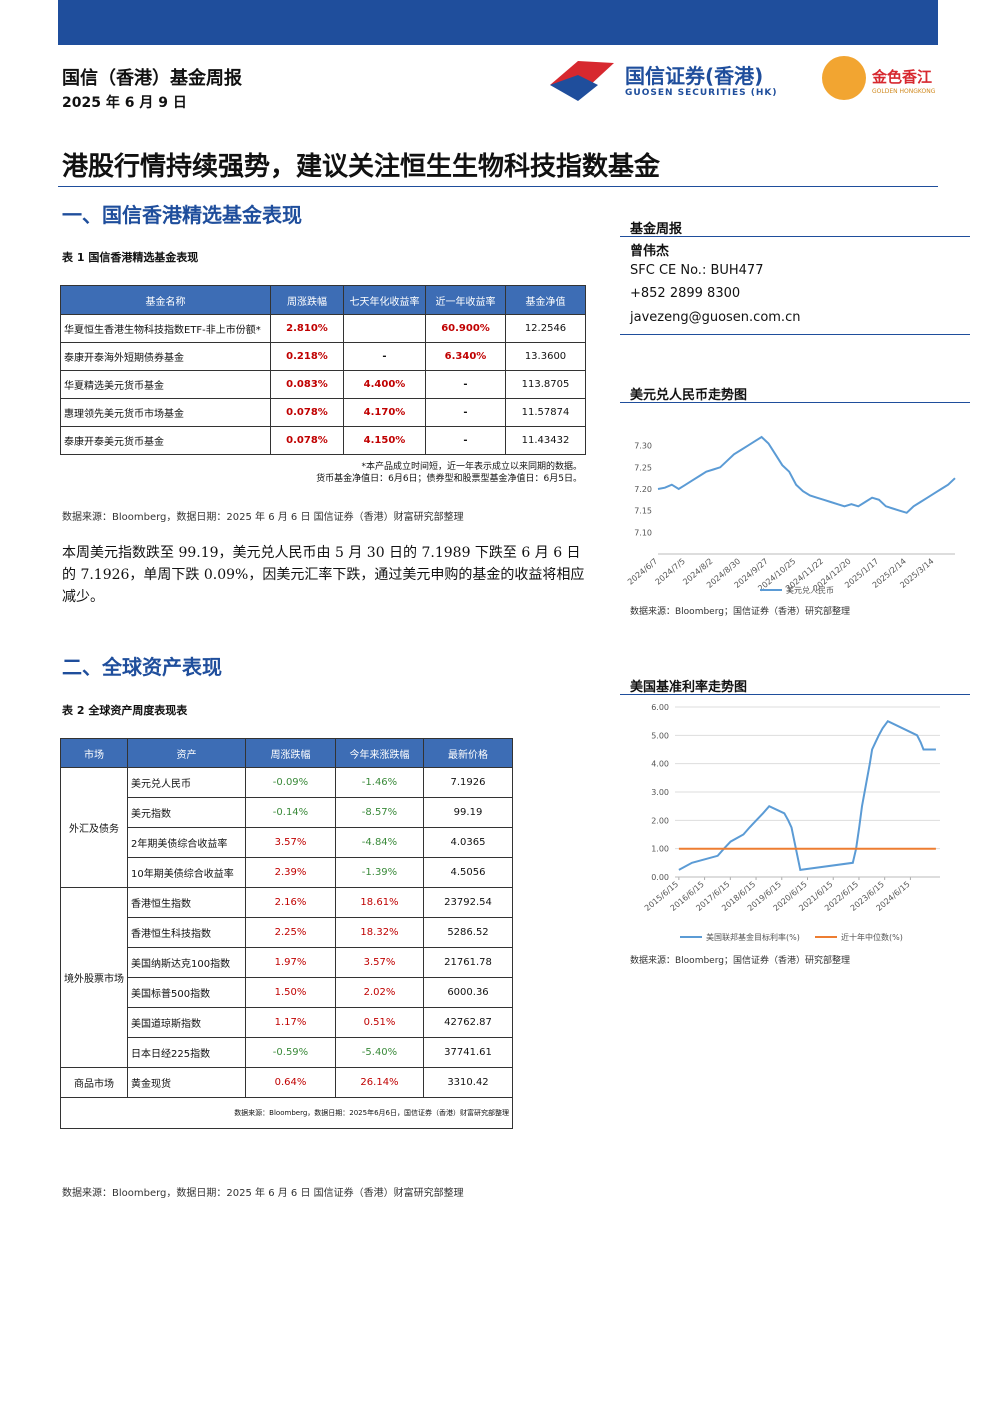 The image size is (992, 1403). I want to click on chart-source: 数据来源：Bloomberg；国信证券（香港）研究部整理, so click(740, 612).